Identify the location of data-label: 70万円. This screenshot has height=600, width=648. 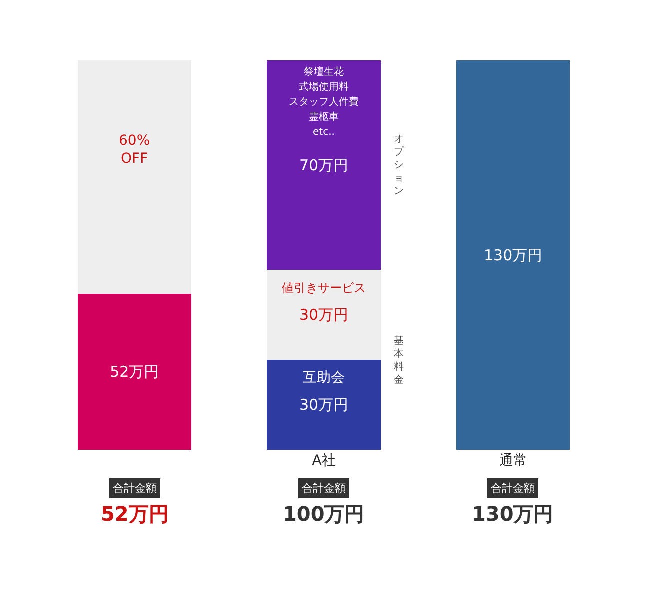
(324, 165).